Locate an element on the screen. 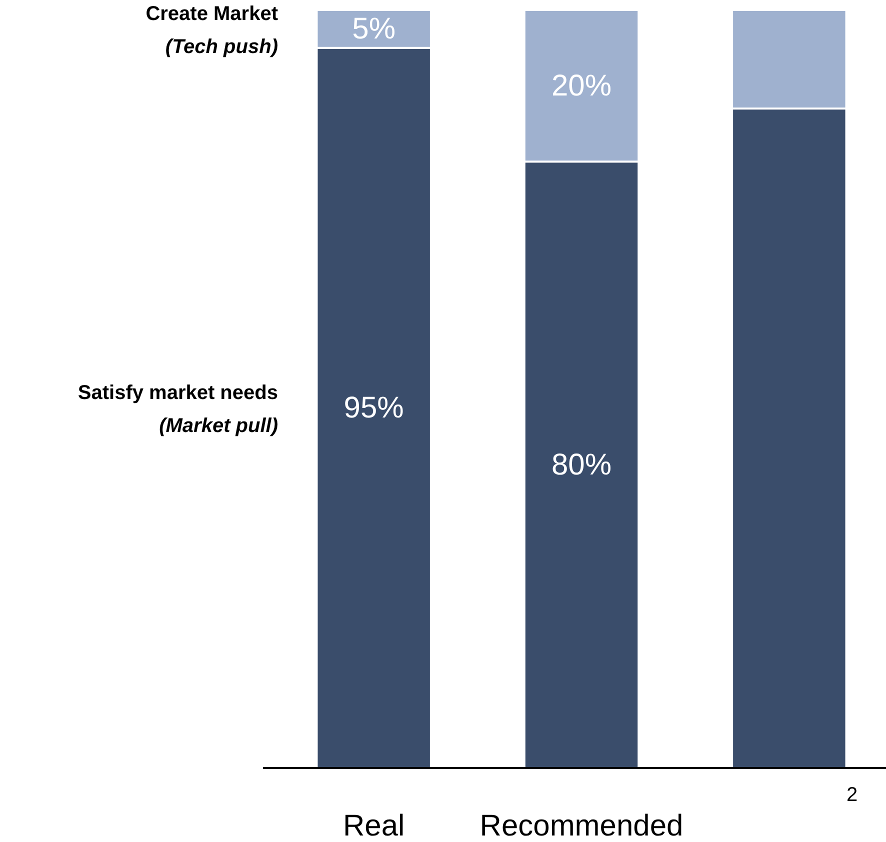  data-label: 95% is located at coordinates (374, 407).